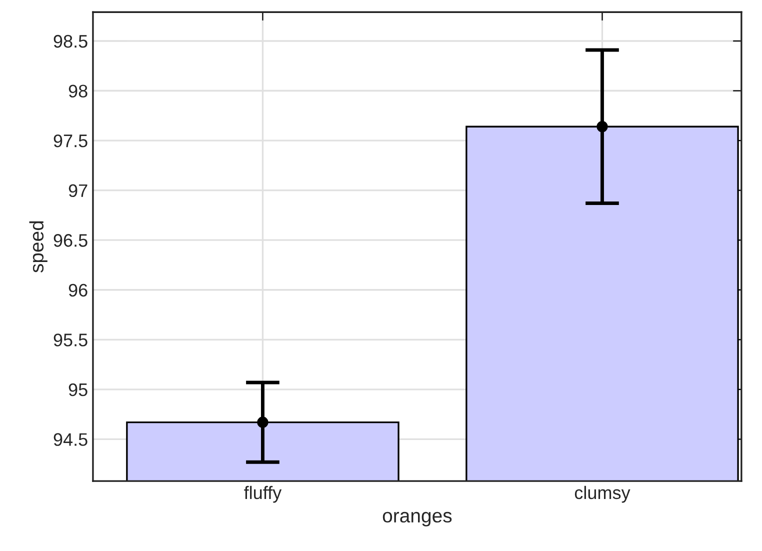  What do you see at coordinates (417, 519) in the screenshot?
I see `x-axis-title: oranges` at bounding box center [417, 519].